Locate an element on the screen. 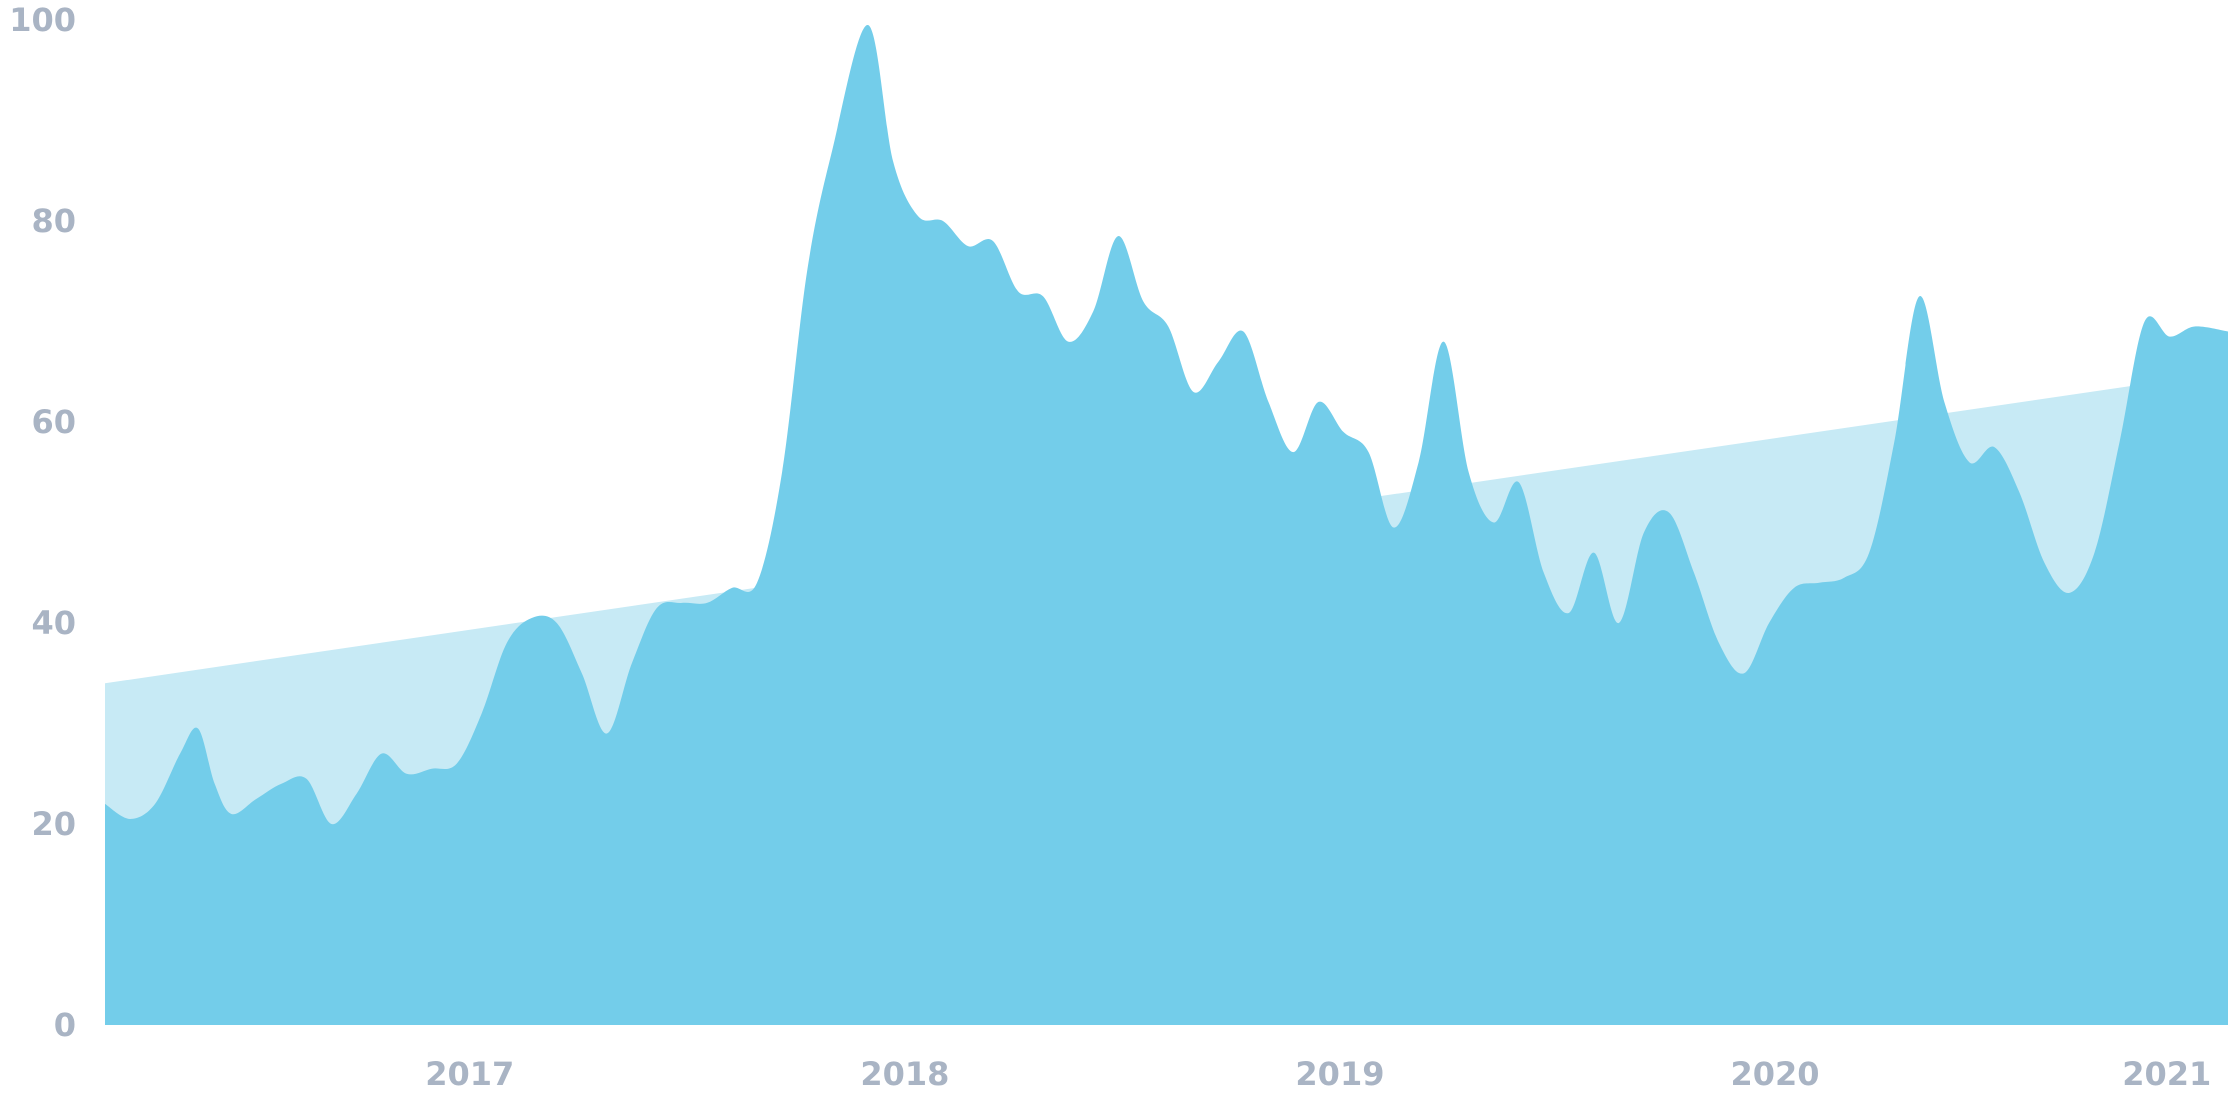 The image size is (2240, 1120). y-tick-label: 80 is located at coordinates (53, 221).